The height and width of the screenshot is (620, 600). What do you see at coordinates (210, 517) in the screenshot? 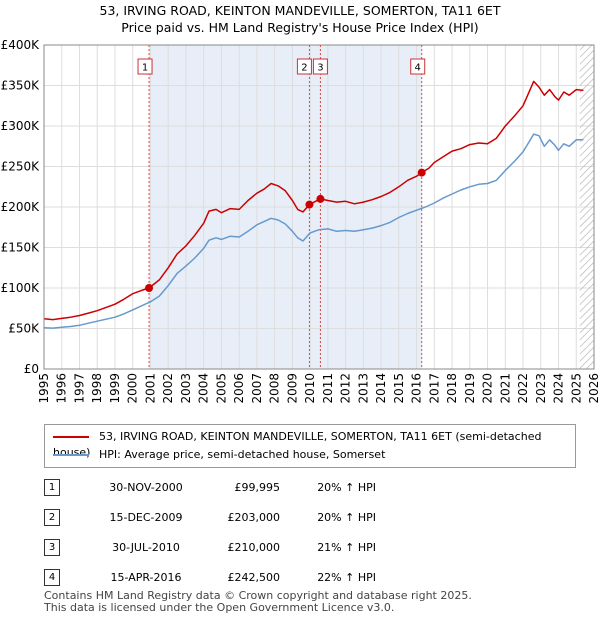
I see `sale-row: 2 15-DEC-2009 £203,000 20% ↑ HPI` at bounding box center [210, 517].